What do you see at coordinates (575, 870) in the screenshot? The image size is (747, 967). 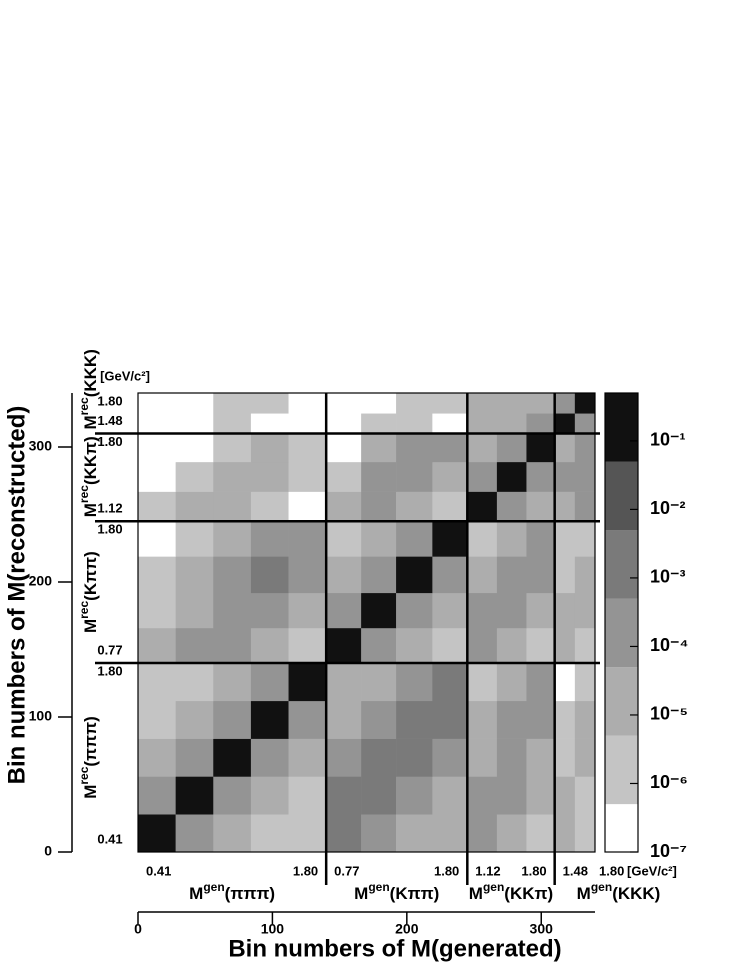 I see `x-range-label: 1.48` at bounding box center [575, 870].